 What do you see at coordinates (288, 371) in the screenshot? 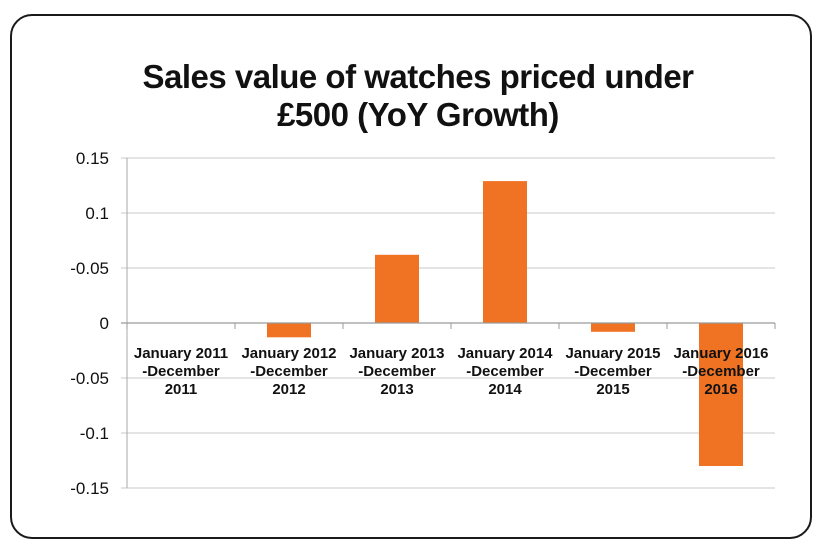
I see `x-category-label: January 2012 -December 2012` at bounding box center [288, 371].